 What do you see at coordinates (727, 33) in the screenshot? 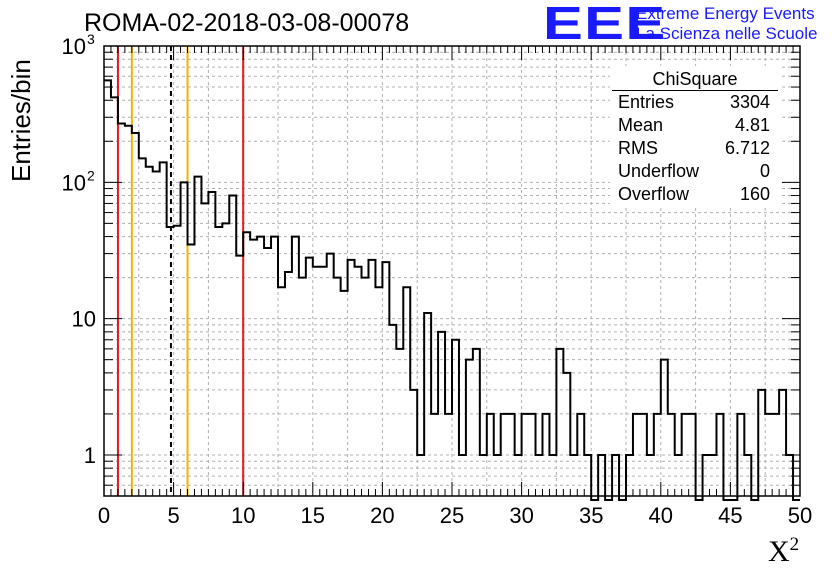
I see `logo-line-2: La Scienza nelle Scuole` at bounding box center [727, 33].